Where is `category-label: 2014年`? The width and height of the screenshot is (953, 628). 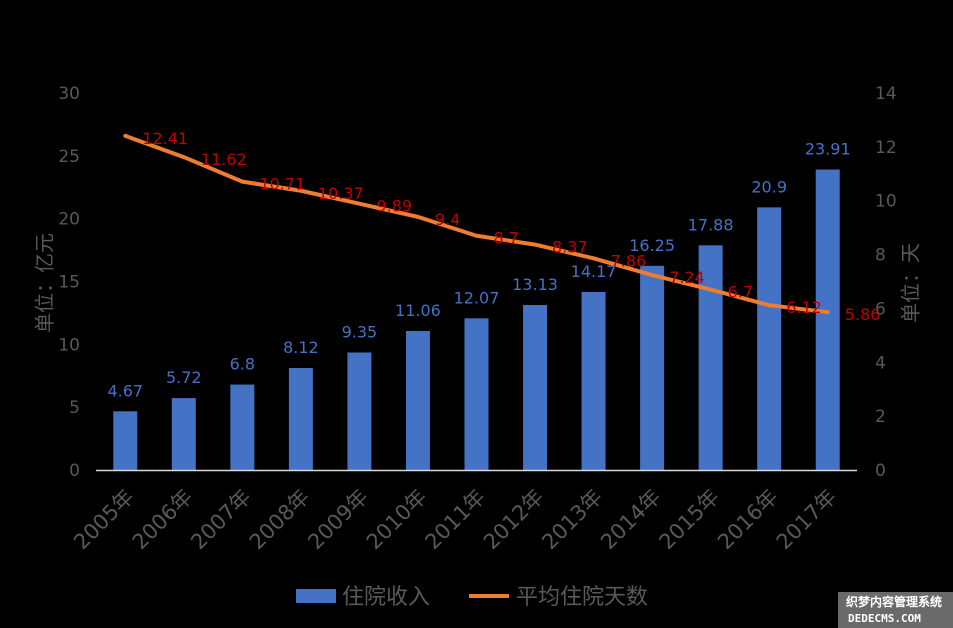
category-label: 2014年 is located at coordinates (631, 520).